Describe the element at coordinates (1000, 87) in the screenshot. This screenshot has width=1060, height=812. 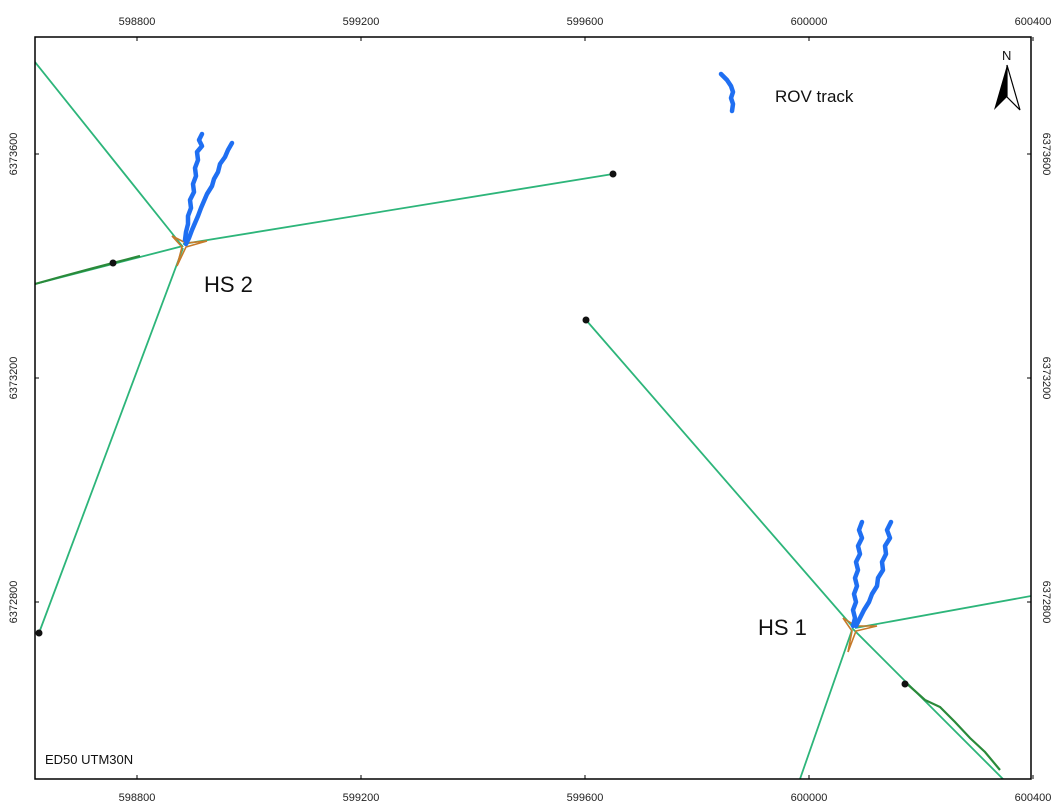
I see `north-arrow-icon` at that location.